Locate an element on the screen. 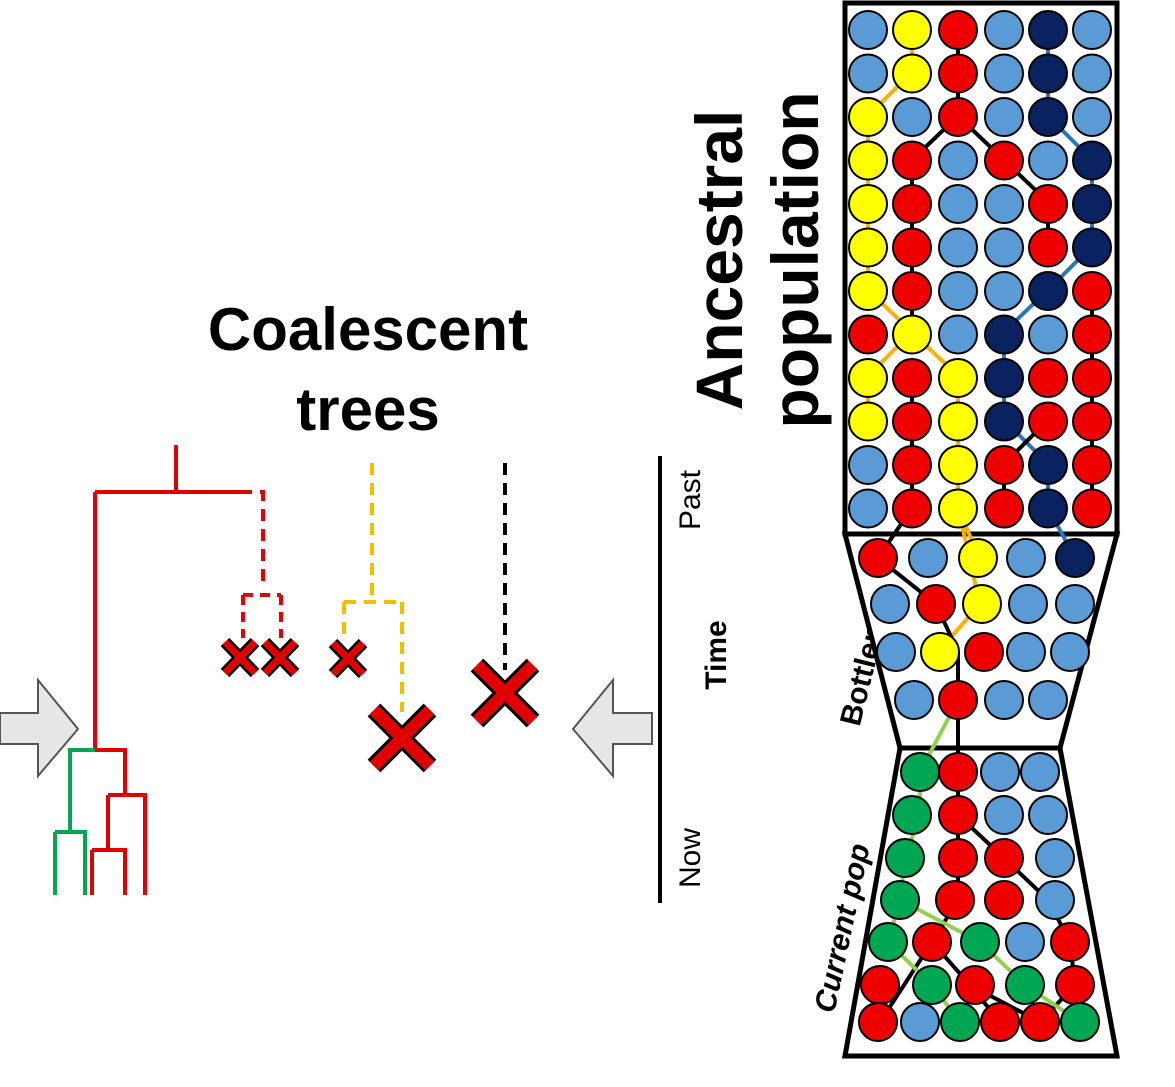  ancestral-individual-blue-r5c4 is located at coordinates (1004, 204).